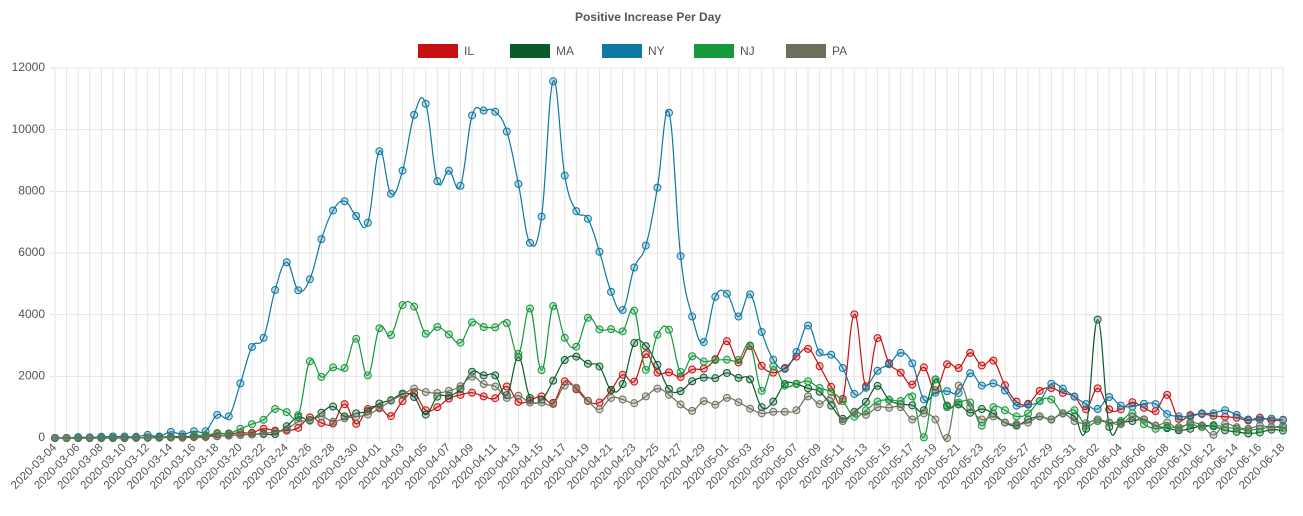 Image resolution: width=1303 pixels, height=516 pixels. What do you see at coordinates (839, 51) in the screenshot?
I see `legend-label: PA` at bounding box center [839, 51].